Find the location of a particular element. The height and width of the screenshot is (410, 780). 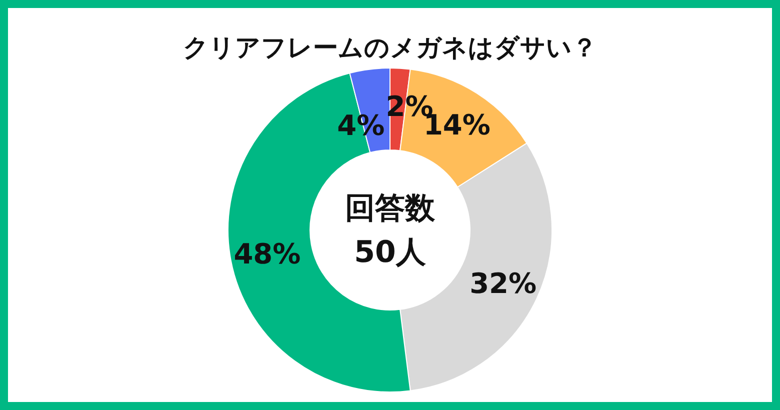

chart-title: クリアフレームのメガネはダサい？ is located at coordinates (390, 47).